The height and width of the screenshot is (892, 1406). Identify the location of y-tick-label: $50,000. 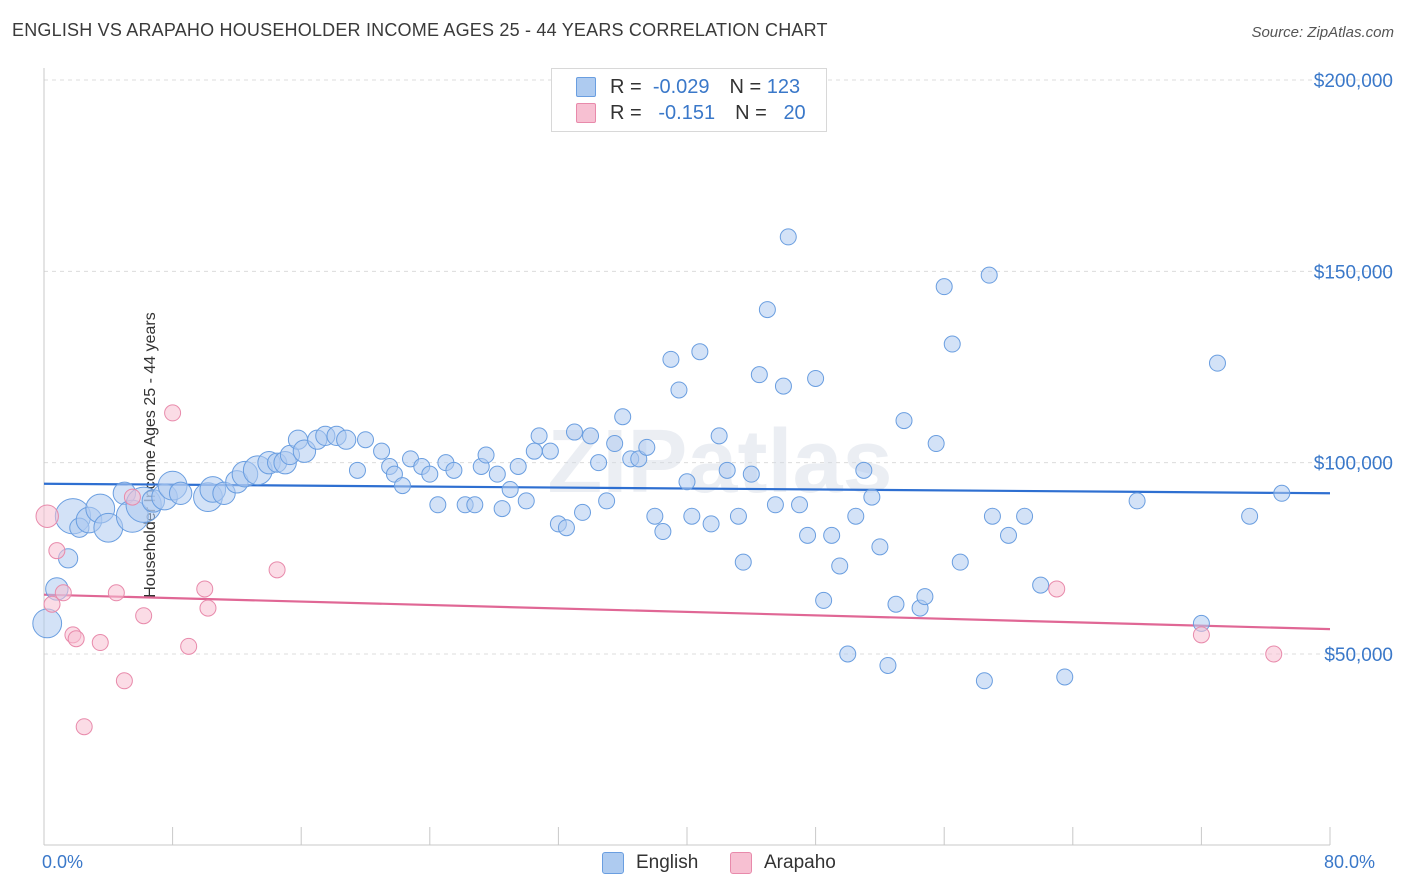
(1358, 655).